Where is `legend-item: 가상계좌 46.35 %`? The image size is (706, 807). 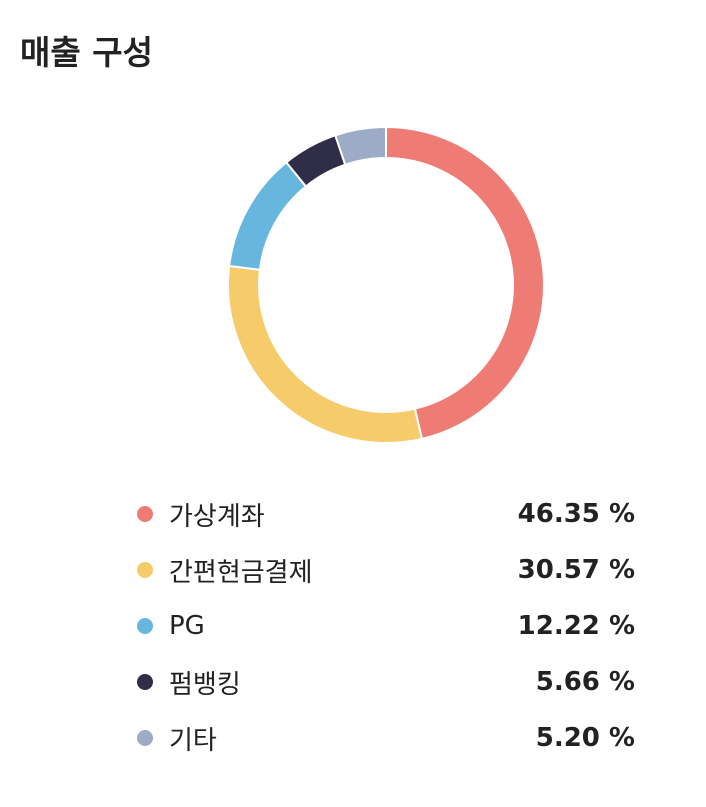
legend-item: 가상계좌 46.35 % is located at coordinates (385, 514).